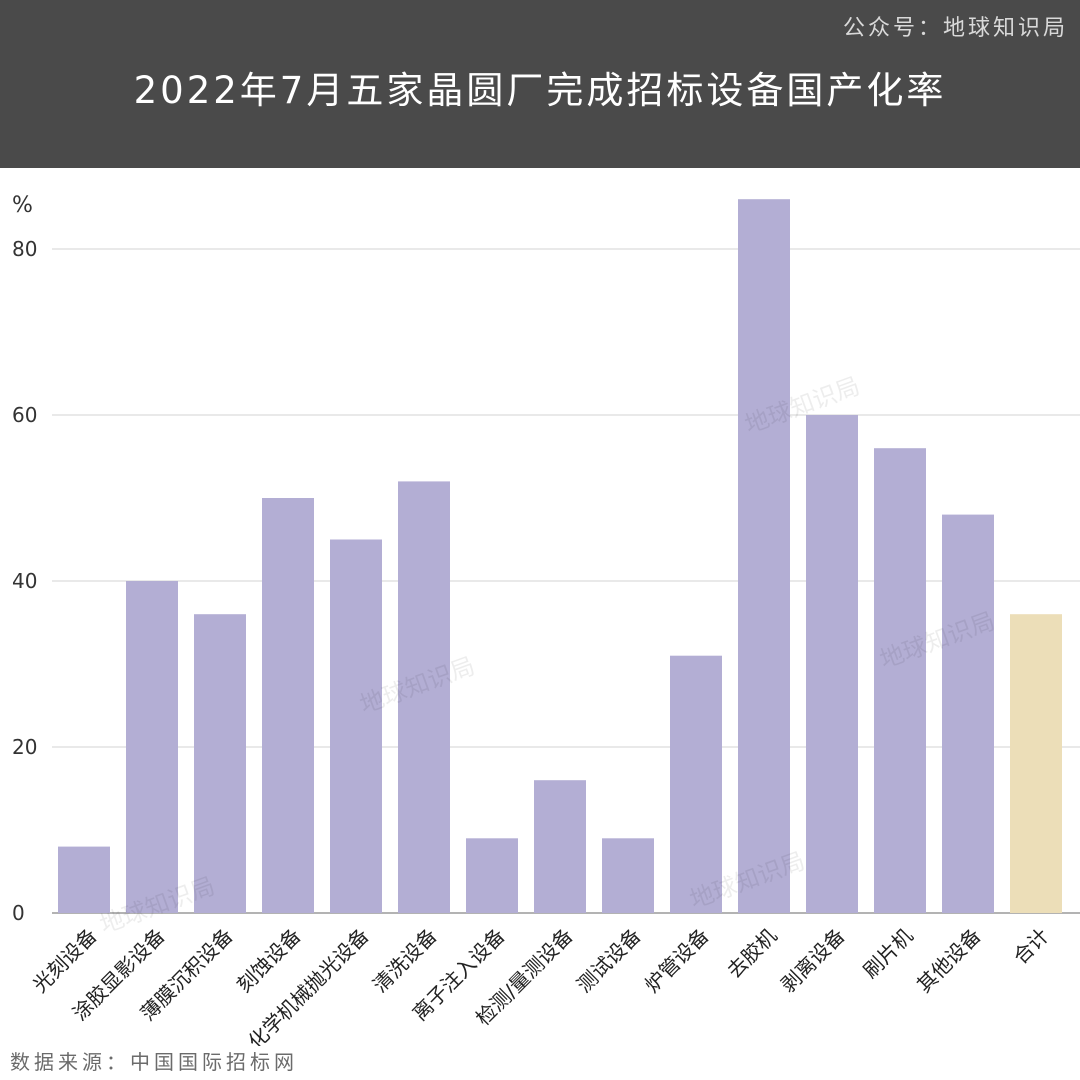  I want to click on x-tick-label-12: 剥离设备, so click(813, 961).